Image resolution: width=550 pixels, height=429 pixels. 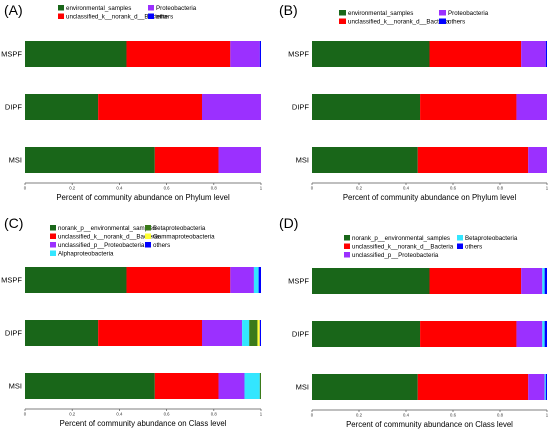 What do you see at coordinates (288, 10) in the screenshot?
I see `panel-label: (B)` at bounding box center [288, 10].